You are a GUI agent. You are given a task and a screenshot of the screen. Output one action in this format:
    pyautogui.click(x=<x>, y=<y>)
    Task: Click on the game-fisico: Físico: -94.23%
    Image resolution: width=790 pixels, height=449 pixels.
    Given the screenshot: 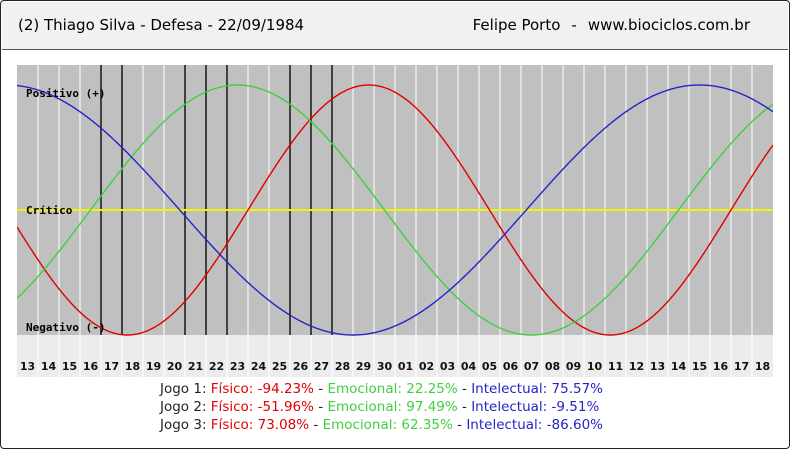 What is the action you would take?
    pyautogui.click(x=262, y=389)
    